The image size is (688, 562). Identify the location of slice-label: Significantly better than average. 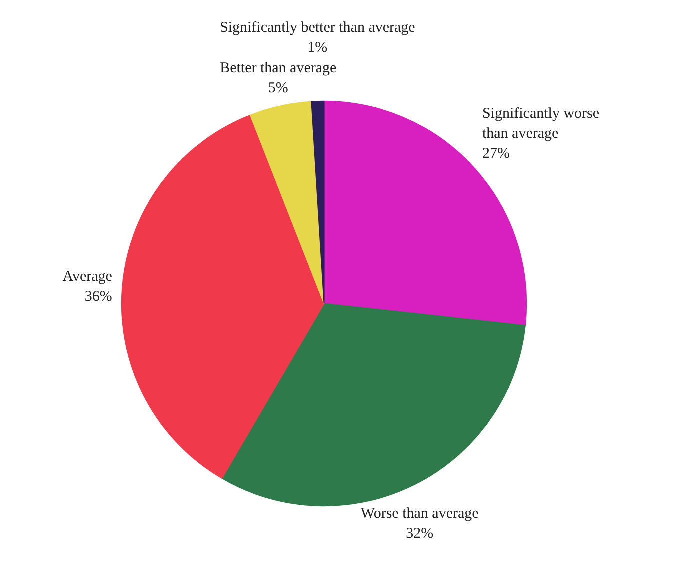
(318, 28).